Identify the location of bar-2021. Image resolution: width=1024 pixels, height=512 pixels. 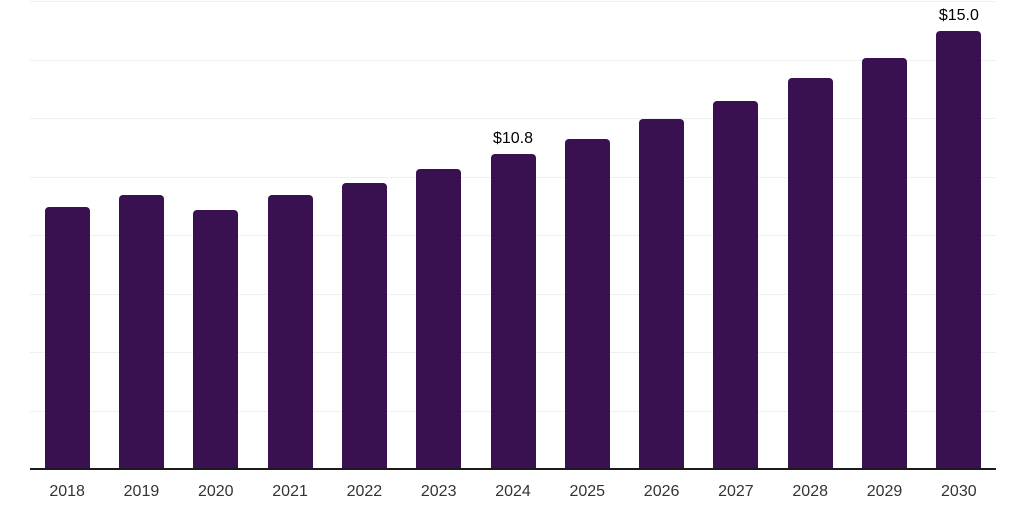
(290, 332).